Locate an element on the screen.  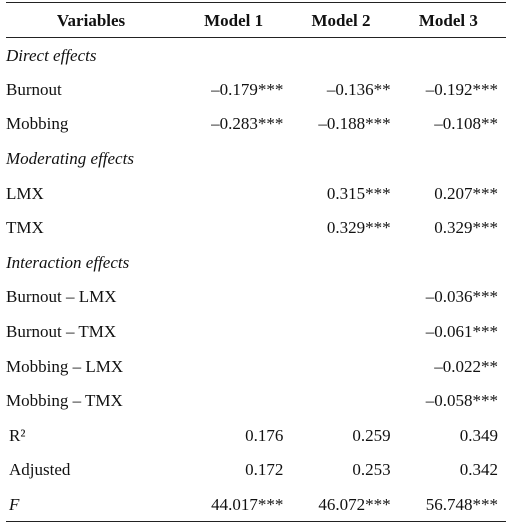
cell-mobbing-tmx-m2 is located at coordinates (344, 400).